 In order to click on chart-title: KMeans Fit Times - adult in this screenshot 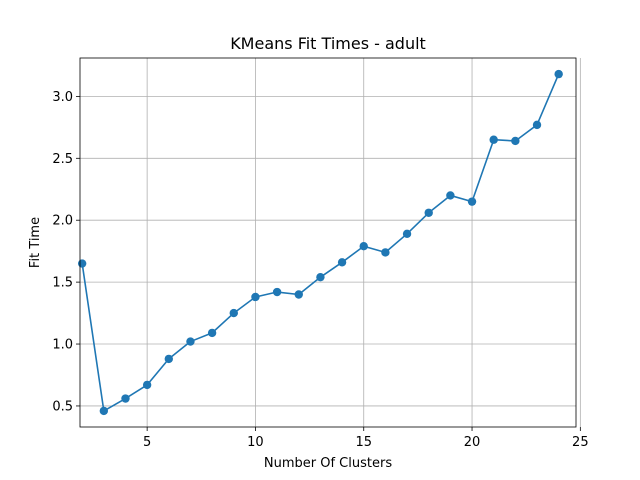, I will do `click(328, 43)`.